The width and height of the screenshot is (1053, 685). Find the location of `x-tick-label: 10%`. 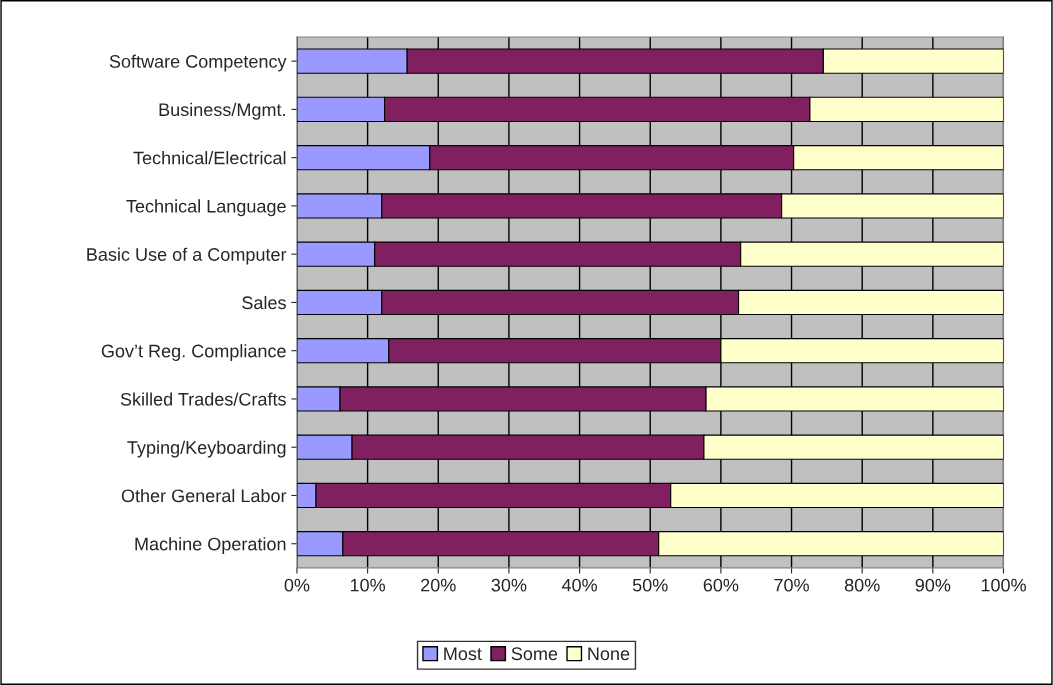

x-tick-label: 10% is located at coordinates (368, 585).